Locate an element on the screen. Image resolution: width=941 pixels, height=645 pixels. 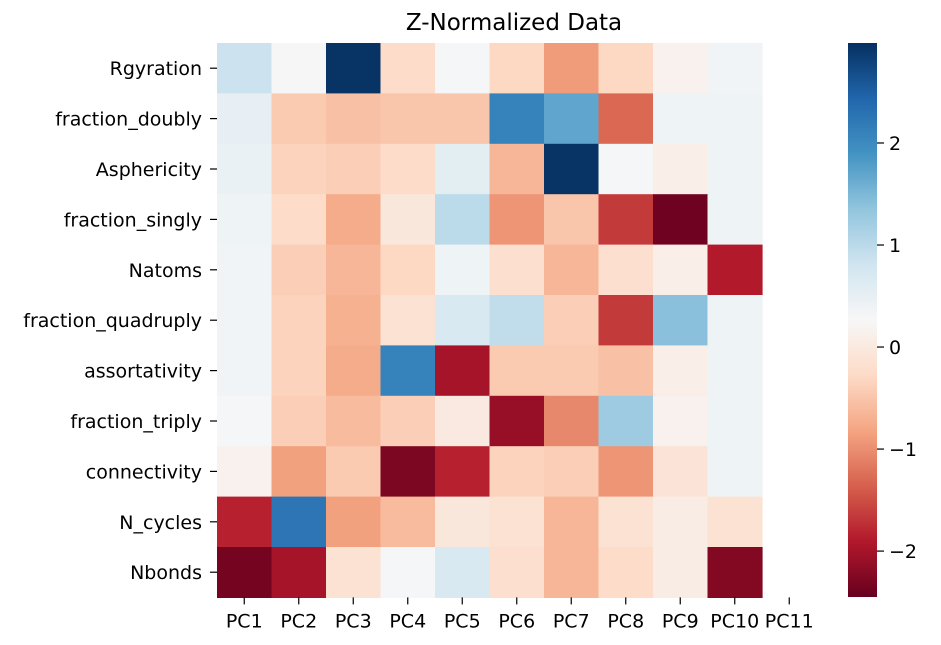
y-tick-label: fraction_singly is located at coordinates (133, 220).